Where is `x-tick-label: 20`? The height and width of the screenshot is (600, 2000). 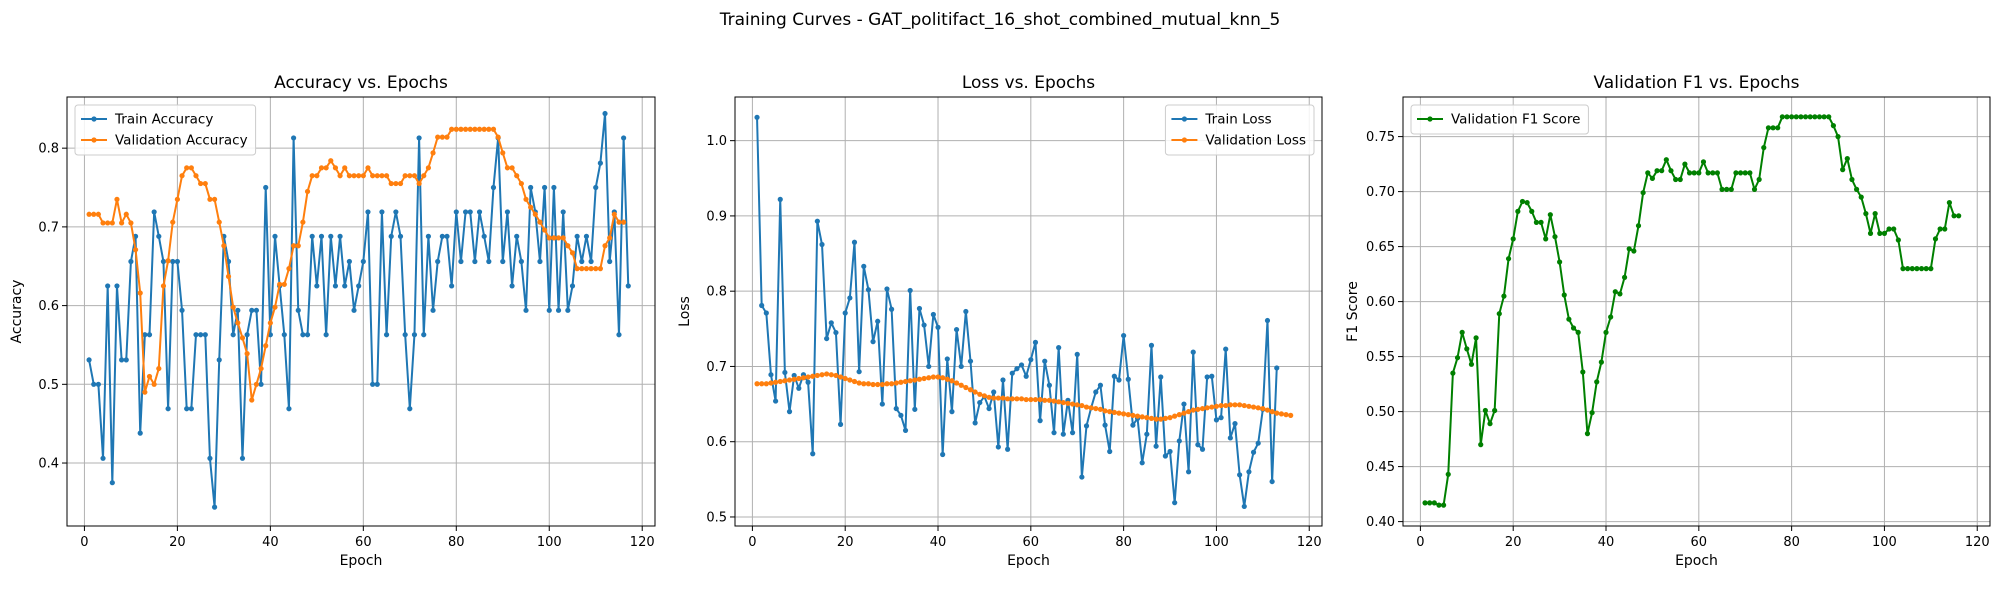 x-tick-label: 20 is located at coordinates (1513, 542).